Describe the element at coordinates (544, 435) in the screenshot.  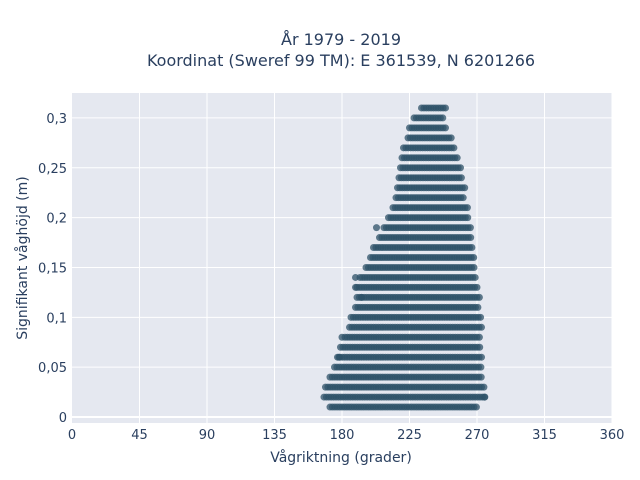
I see `x-tick-label: 315` at that location.